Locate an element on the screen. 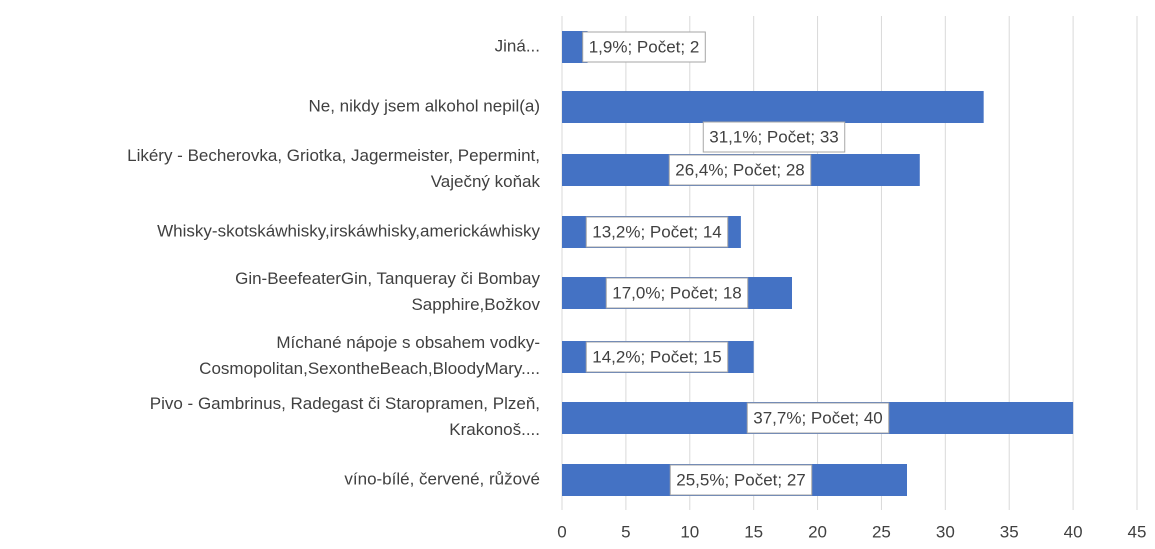 Image resolution: width=1155 pixels, height=549 pixels. data-label: 26,4%; Počet; 28 is located at coordinates (739, 169).